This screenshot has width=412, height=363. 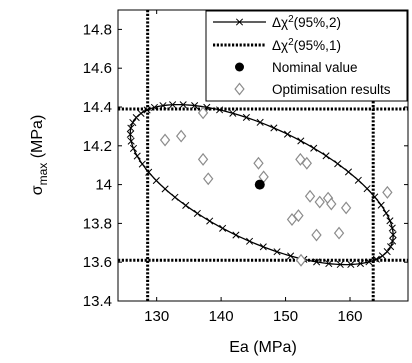 I want to click on y-axis-label-unit: (MPa), so click(x=37, y=139).